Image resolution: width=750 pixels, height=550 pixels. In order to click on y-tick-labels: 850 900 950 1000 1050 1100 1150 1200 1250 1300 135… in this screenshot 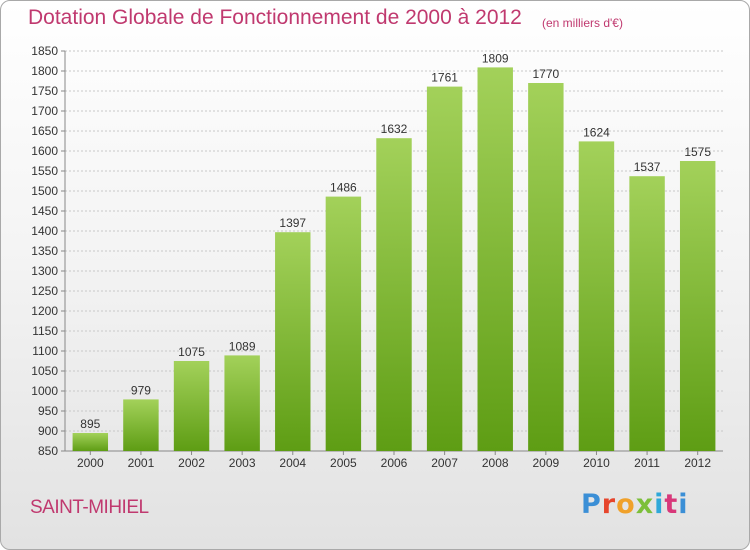, I will do `click(44, 251)`.